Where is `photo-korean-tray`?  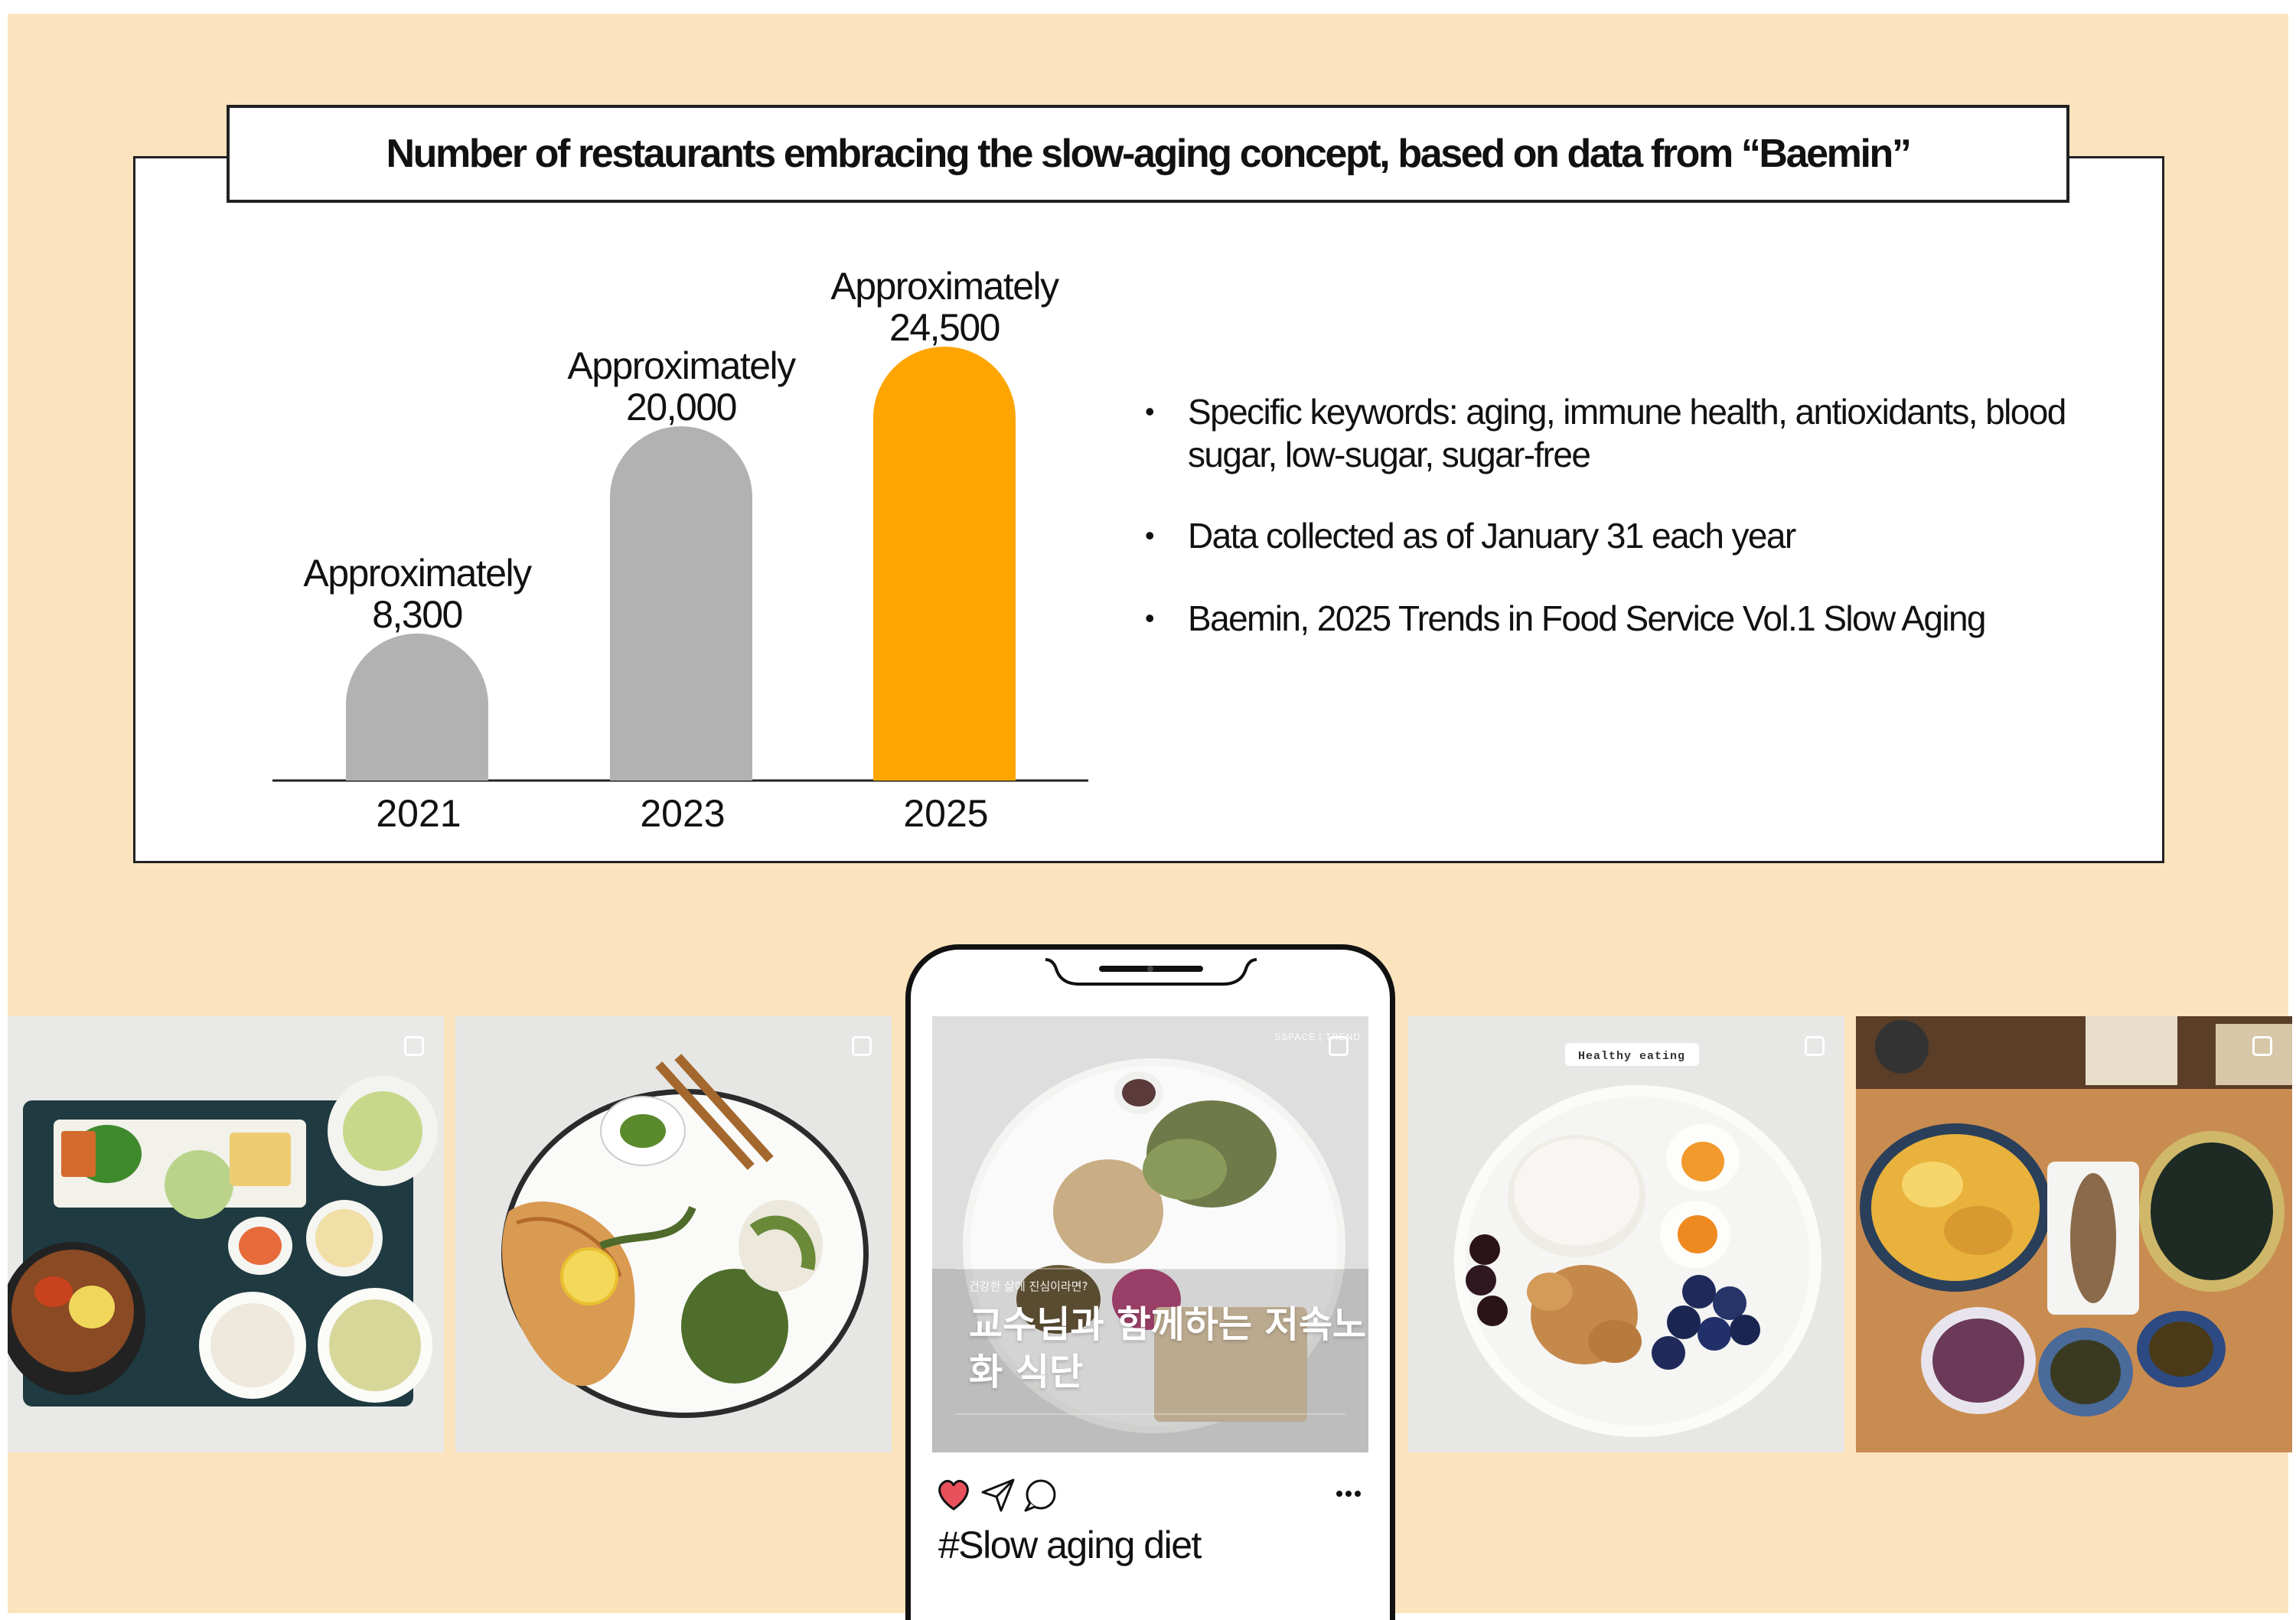
photo-korean-tray is located at coordinates (226, 1234).